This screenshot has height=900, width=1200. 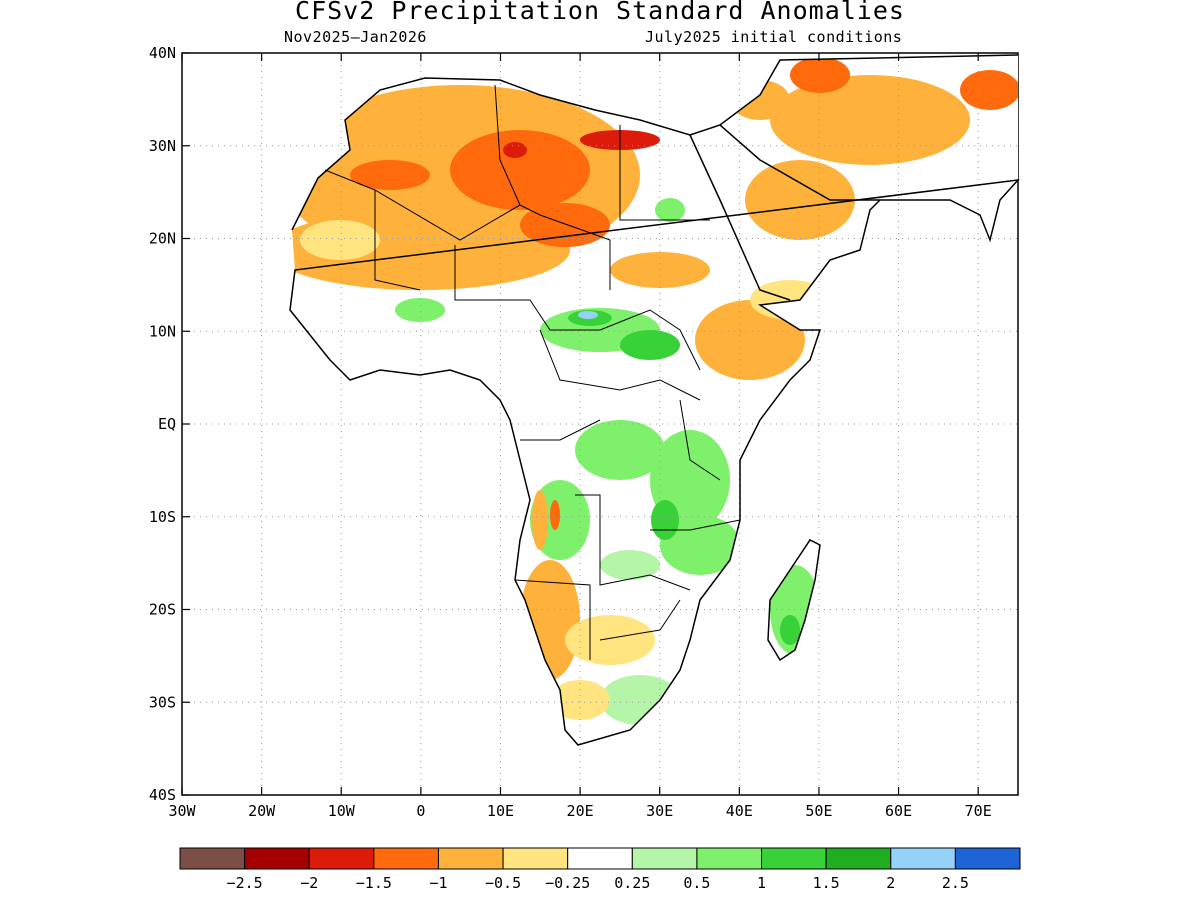 I want to click on colorbar-label: −2, so click(x=309, y=883).